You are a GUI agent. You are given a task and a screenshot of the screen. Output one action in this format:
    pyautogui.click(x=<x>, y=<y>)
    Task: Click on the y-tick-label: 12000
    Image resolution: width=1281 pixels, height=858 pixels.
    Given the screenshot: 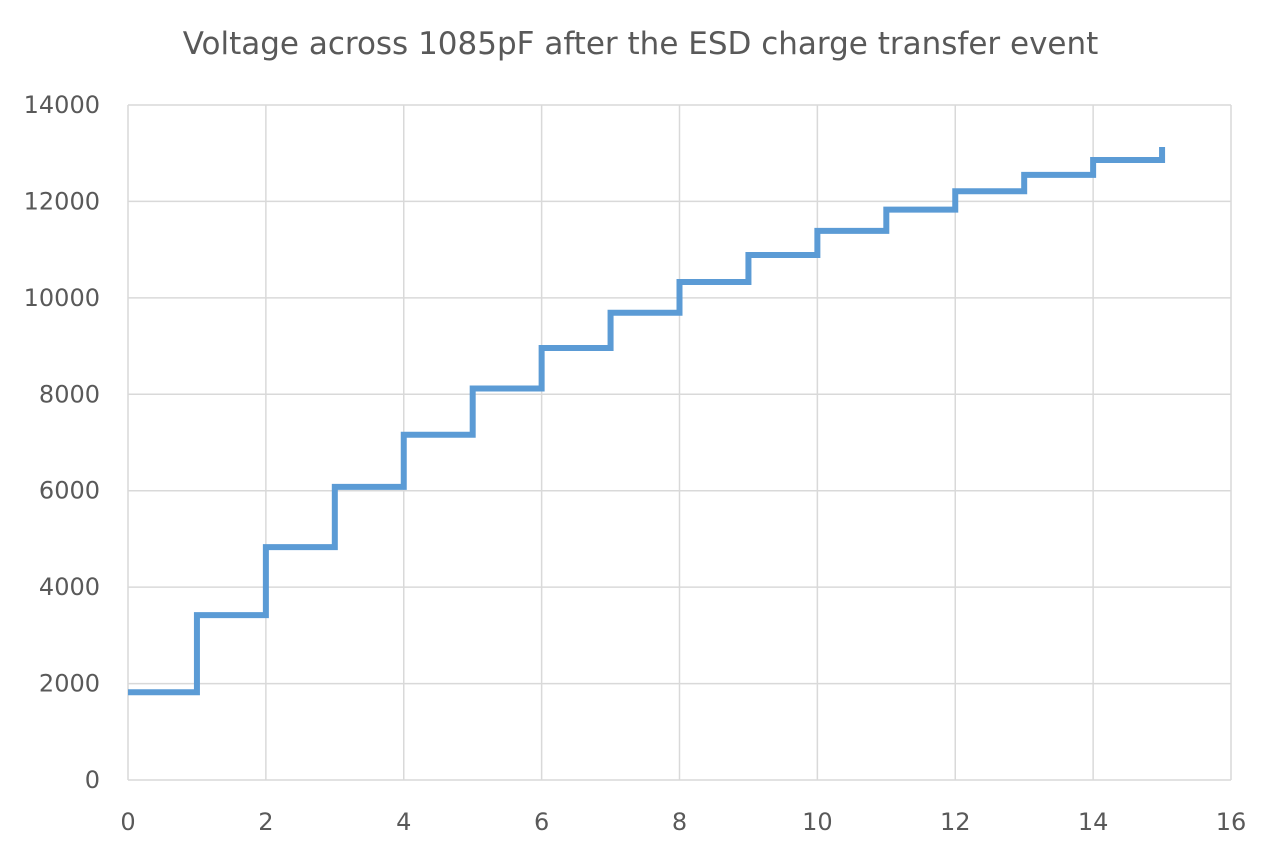 What is the action you would take?
    pyautogui.click(x=62, y=201)
    